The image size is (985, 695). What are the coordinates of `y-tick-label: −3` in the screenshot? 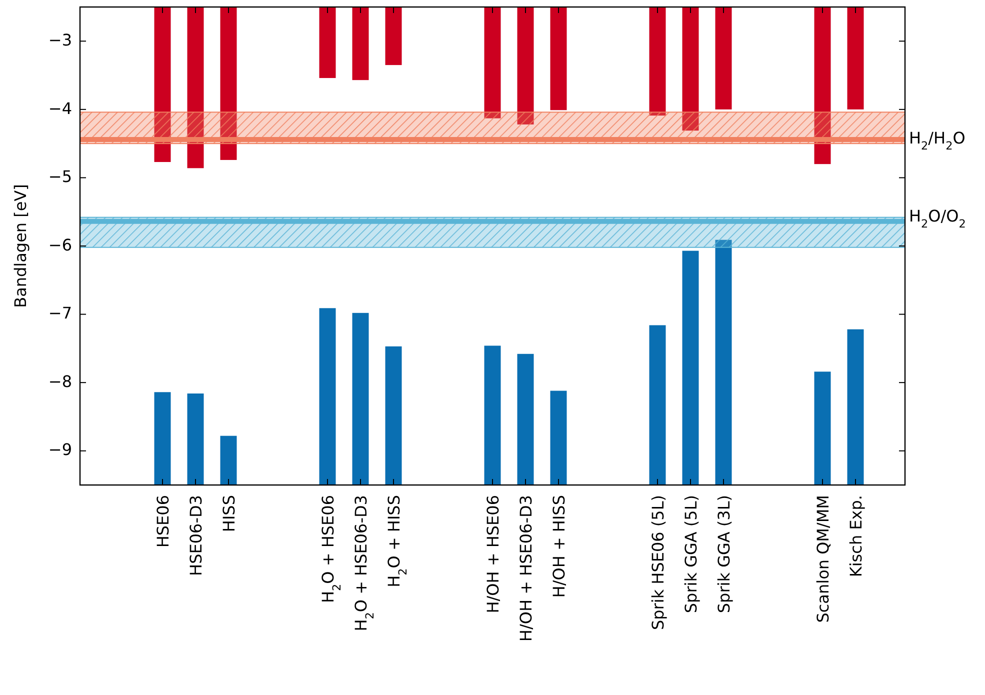 It's located at (60, 40).